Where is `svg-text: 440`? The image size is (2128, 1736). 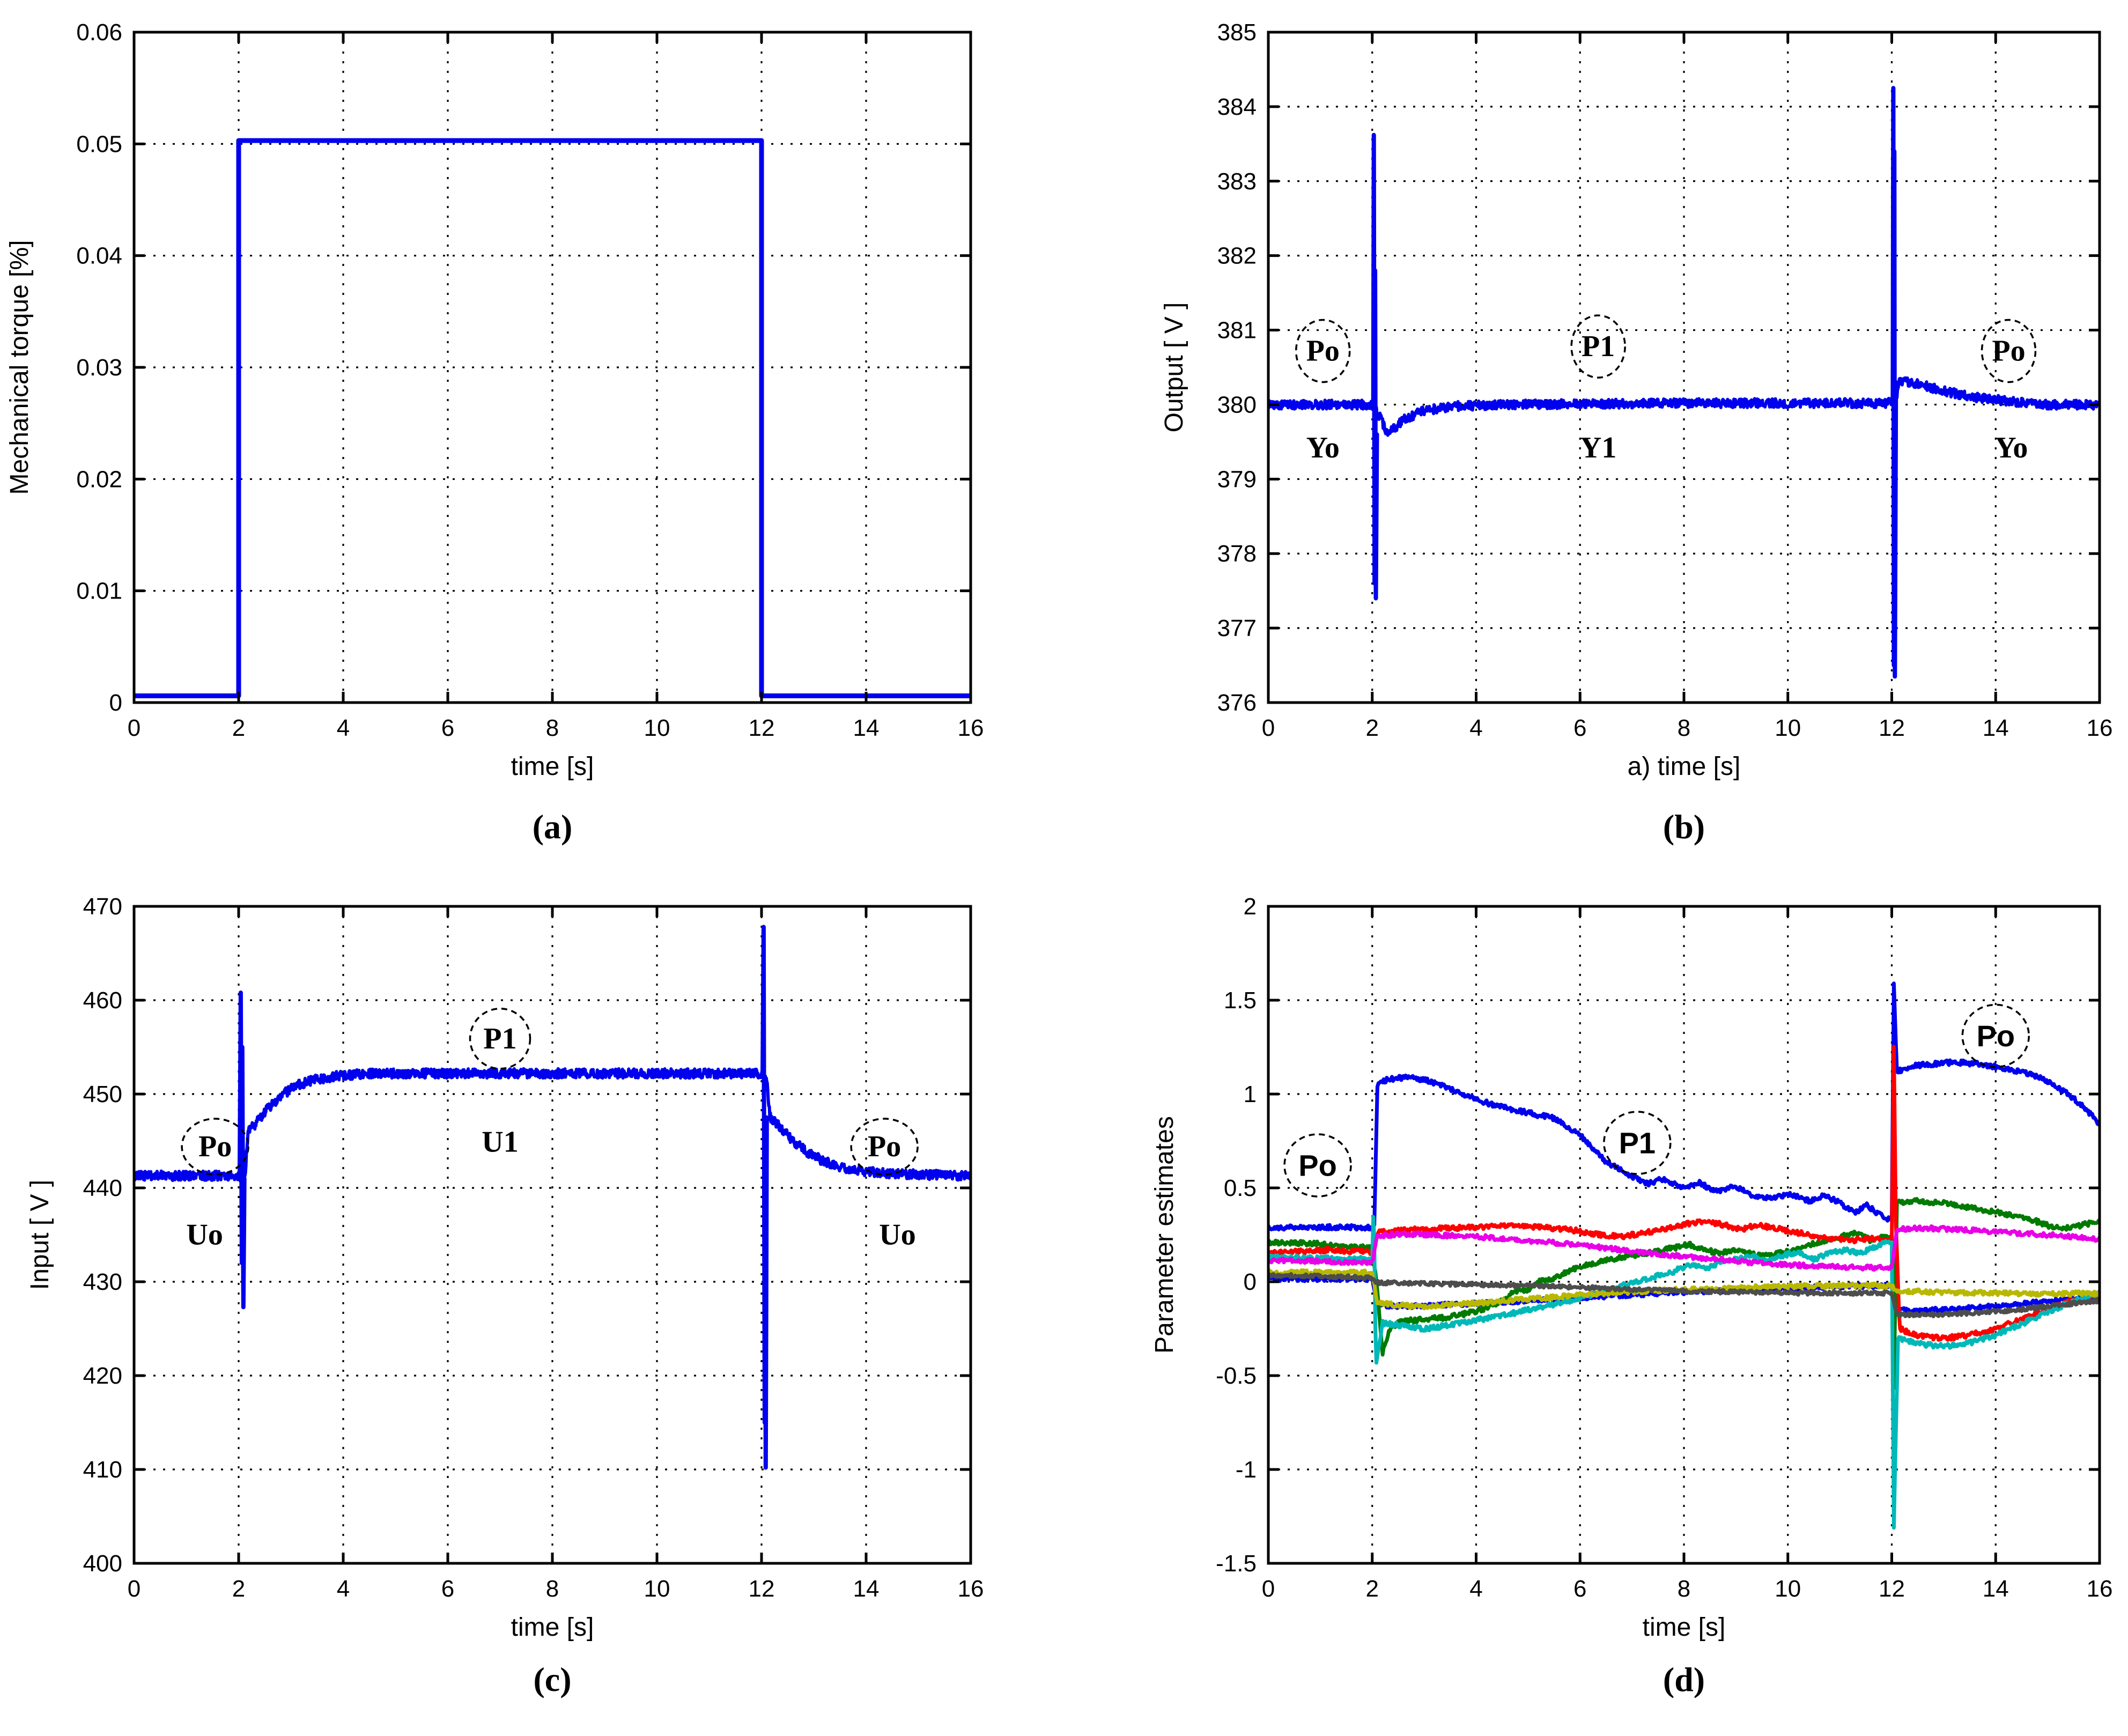
svg-text: 440 is located at coordinates (102, 1188).